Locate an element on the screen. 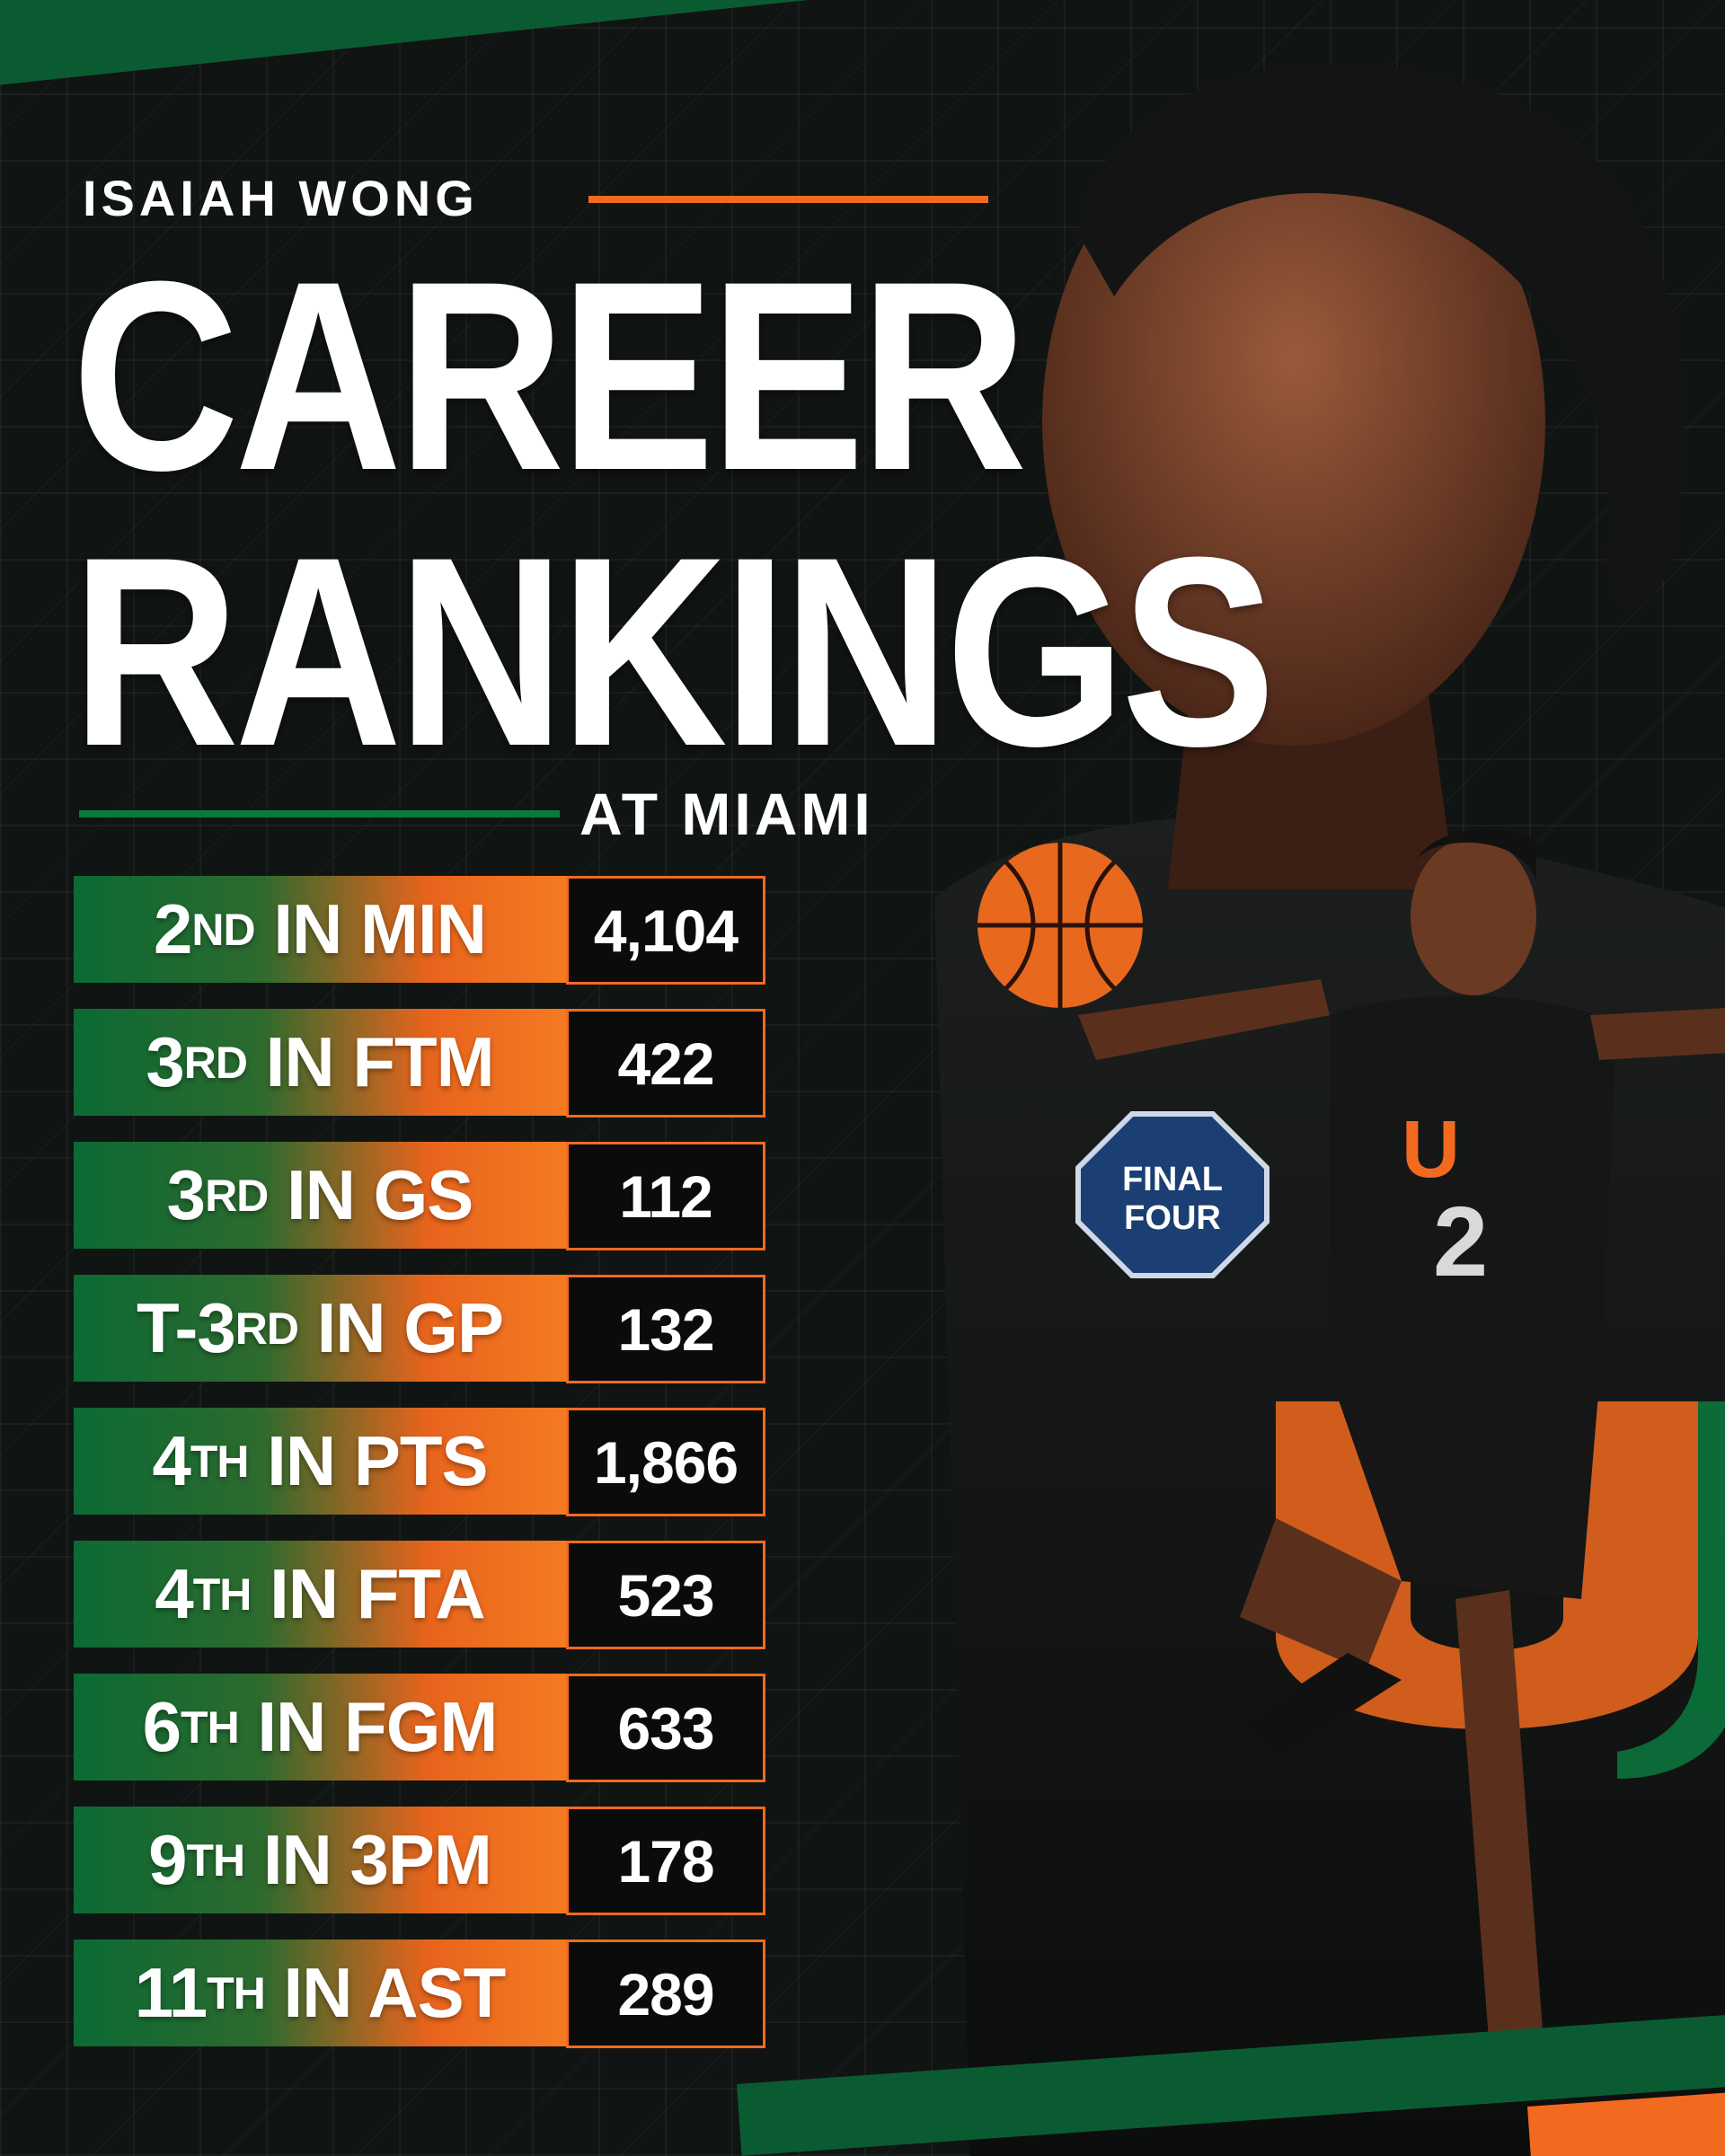 This screenshot has height=2156, width=1725. ranking-label: 3 RD IN GS is located at coordinates (320, 1196).